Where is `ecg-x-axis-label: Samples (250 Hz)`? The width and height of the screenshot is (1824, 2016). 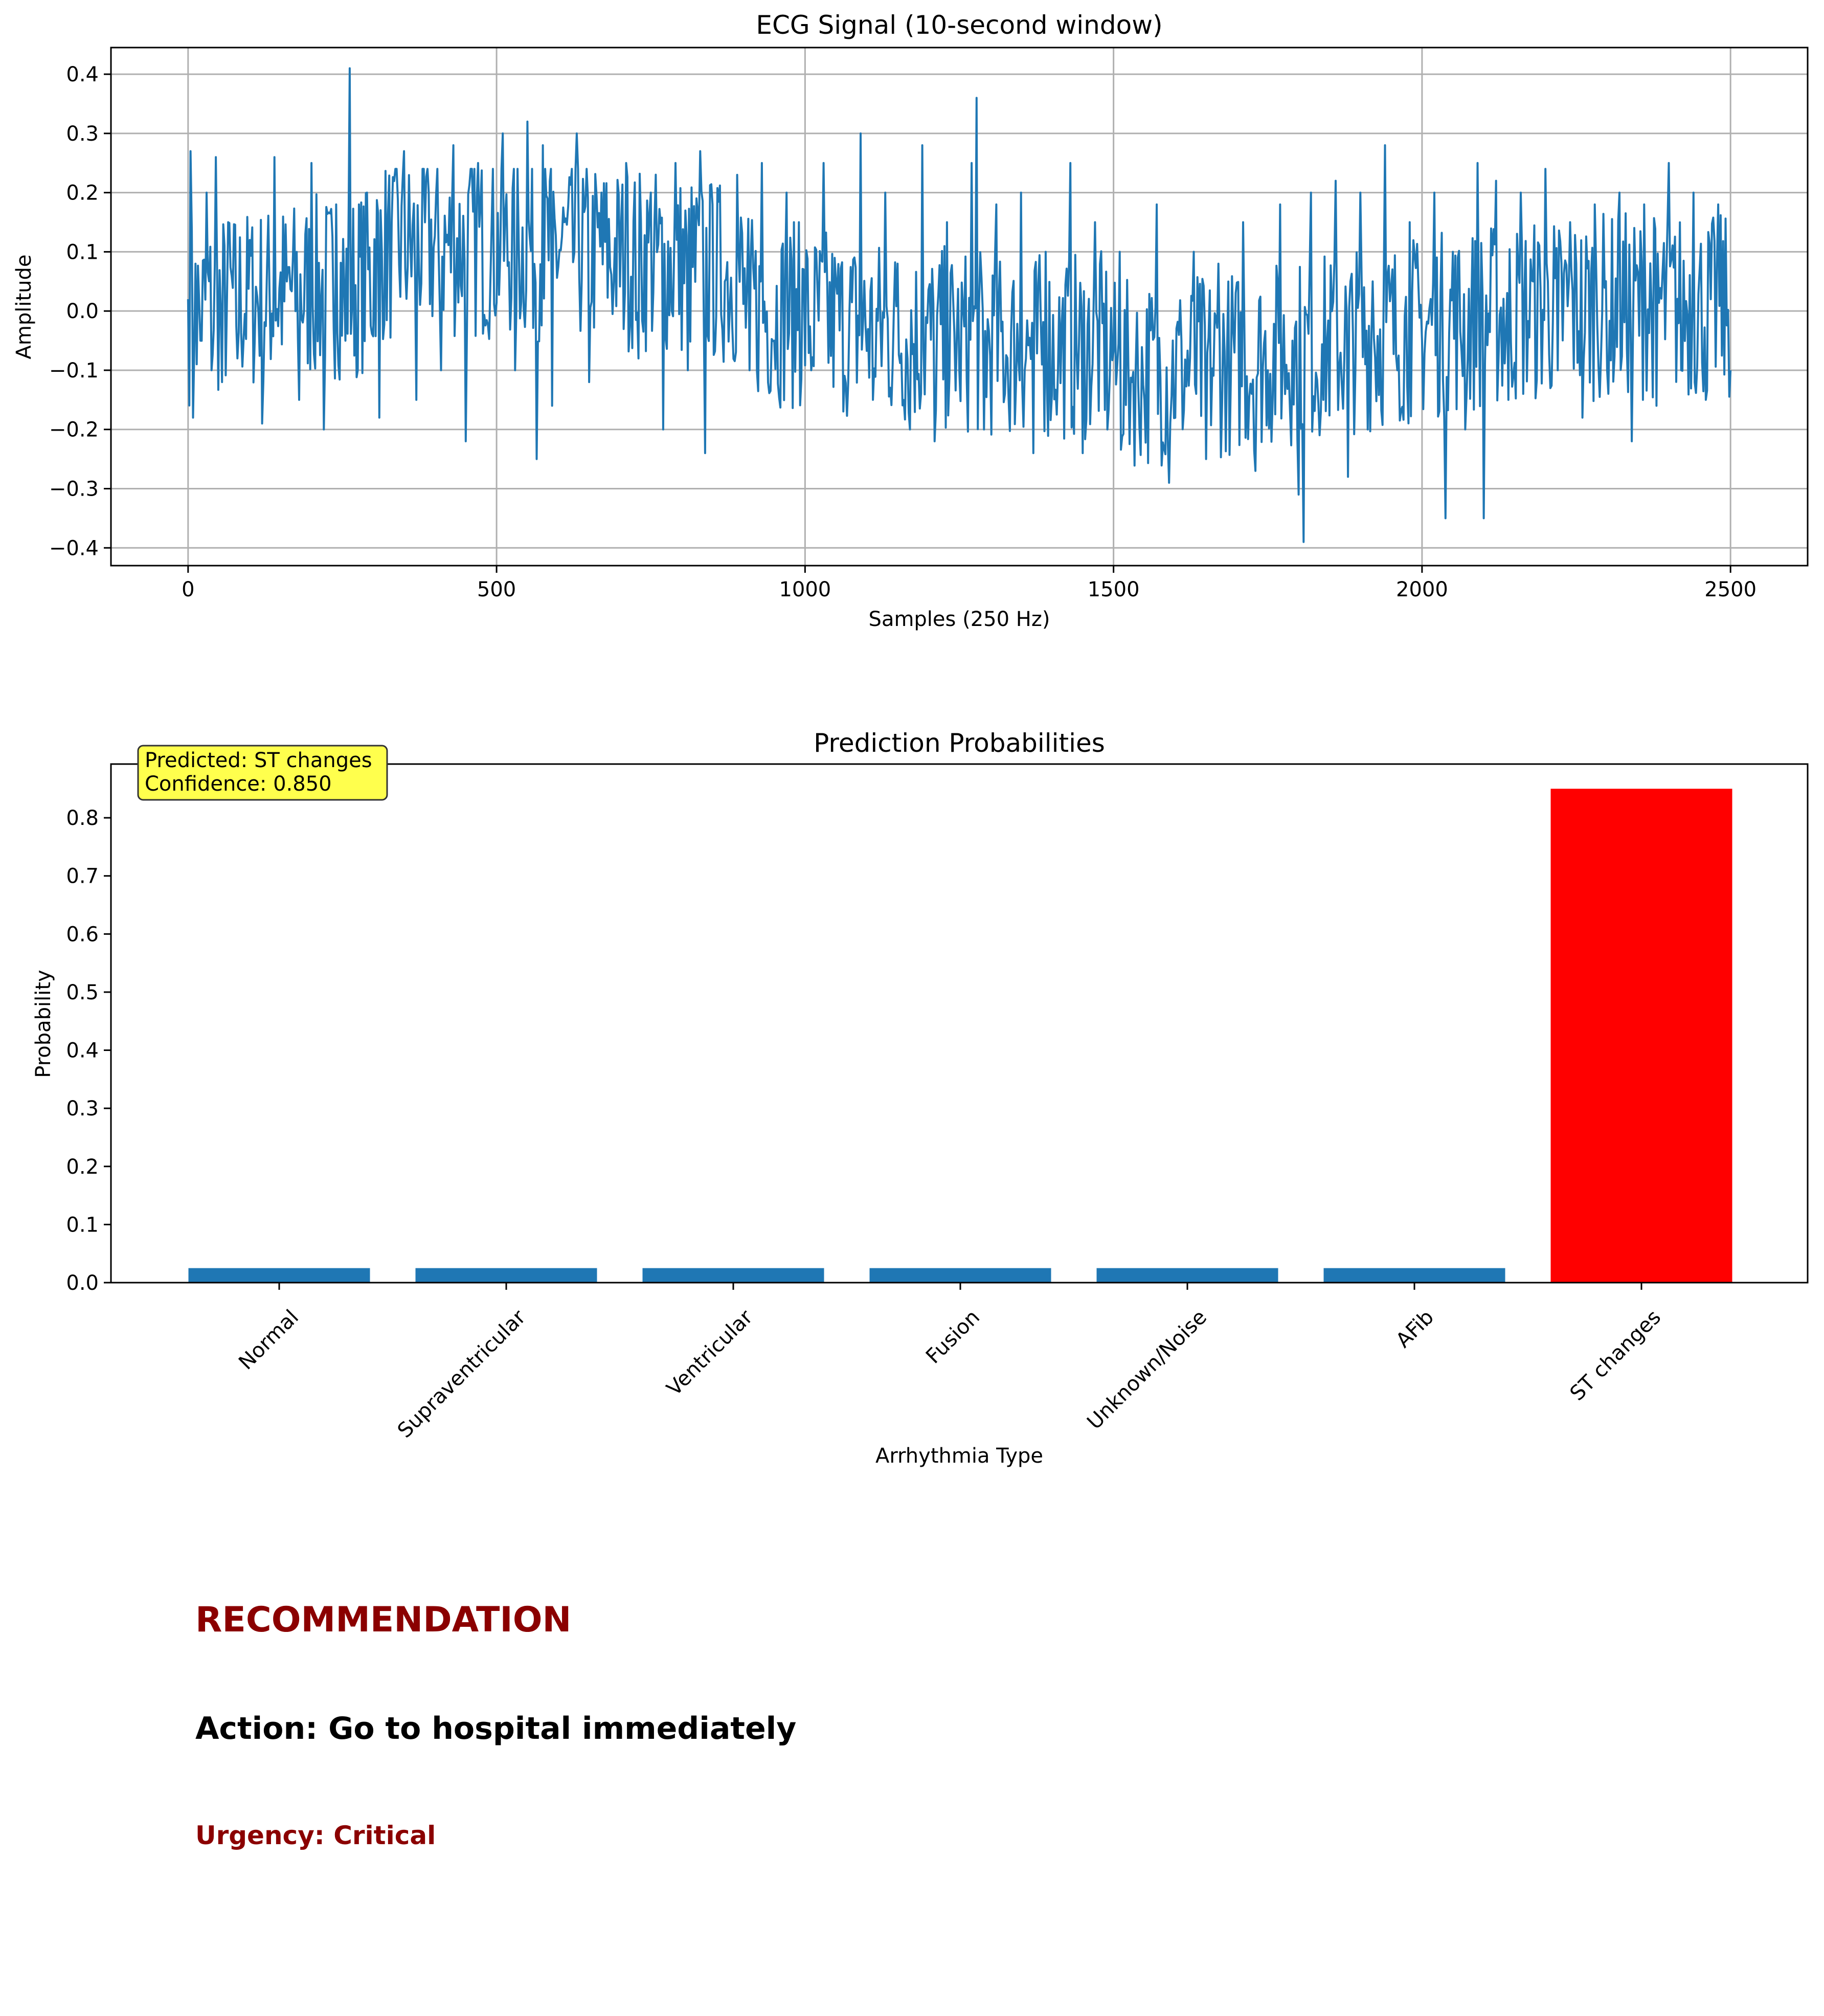
ecg-x-axis-label: Samples (250 Hz) is located at coordinates (959, 619).